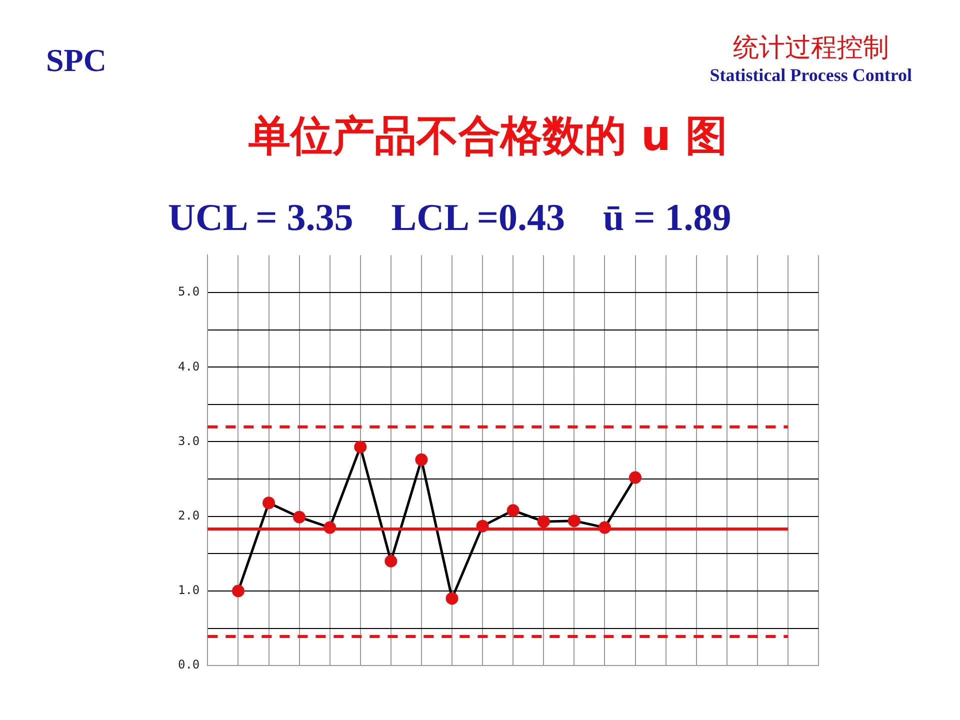 This screenshot has width=960, height=720. I want to click on y-tick-label: 5.0, so click(189, 291).